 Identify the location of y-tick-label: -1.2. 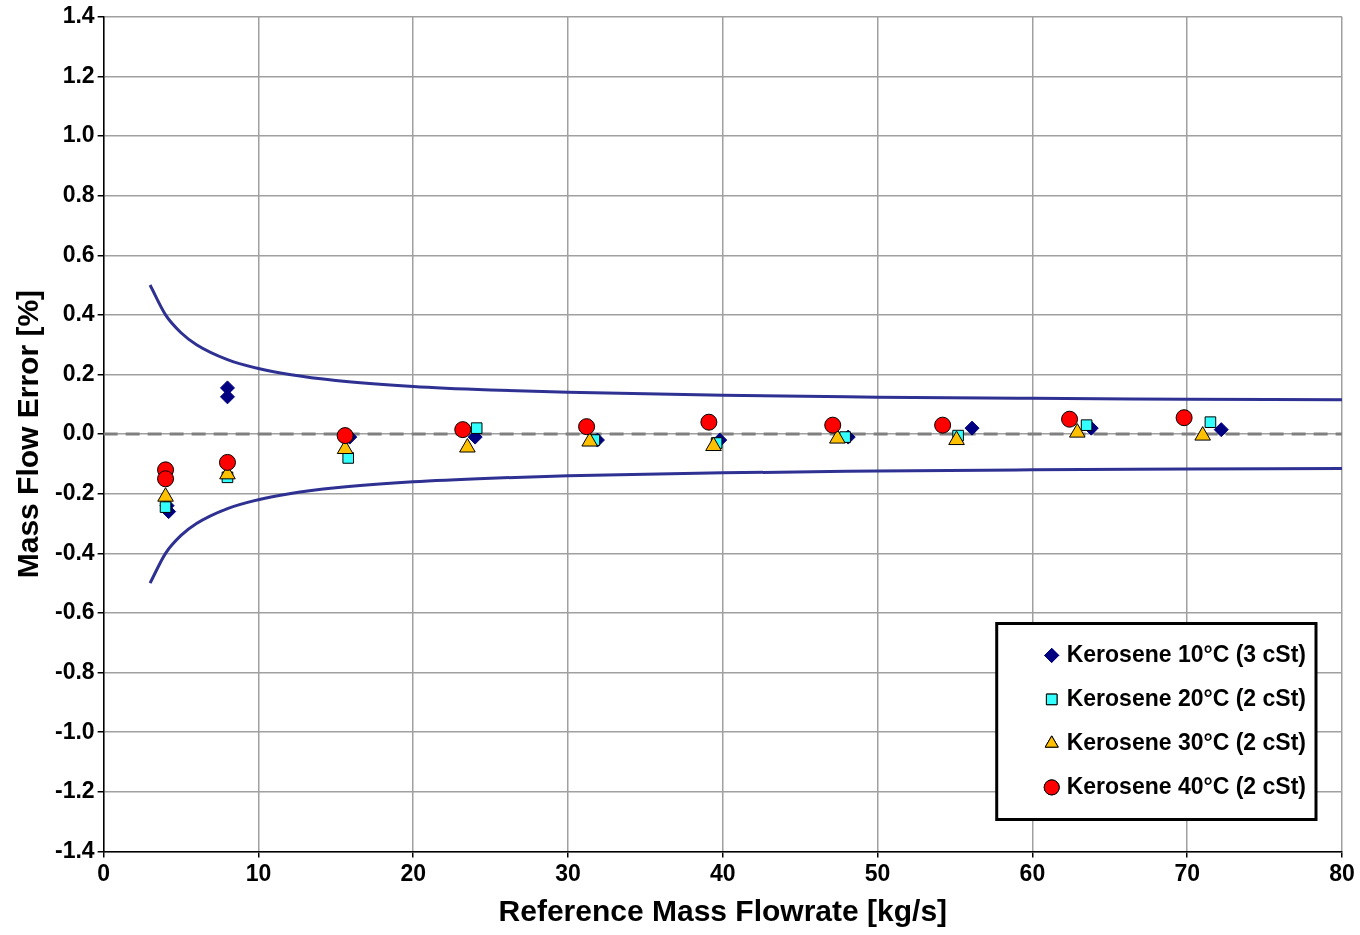
(74, 790).